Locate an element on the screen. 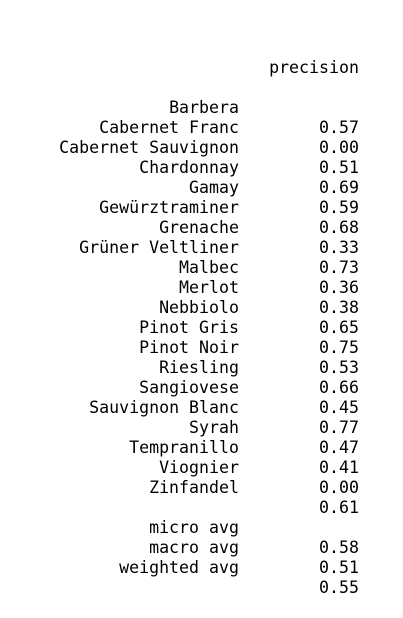 The width and height of the screenshot is (403, 618). average-label: micro avg is located at coordinates (194, 527).